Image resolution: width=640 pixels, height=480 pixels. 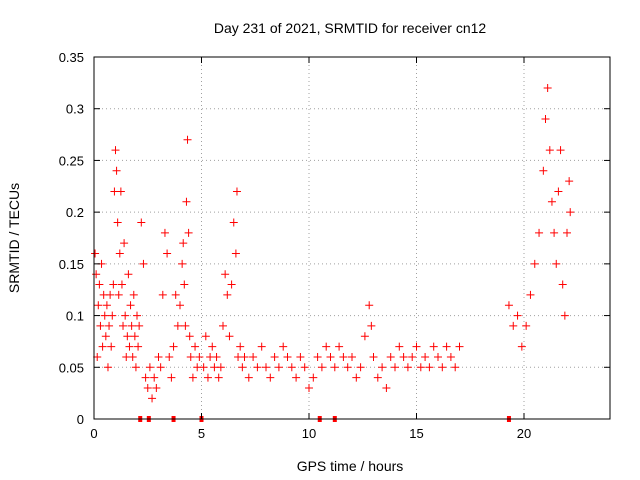 What do you see at coordinates (350, 466) in the screenshot?
I see `x-axis-label: GPS time / hours` at bounding box center [350, 466].